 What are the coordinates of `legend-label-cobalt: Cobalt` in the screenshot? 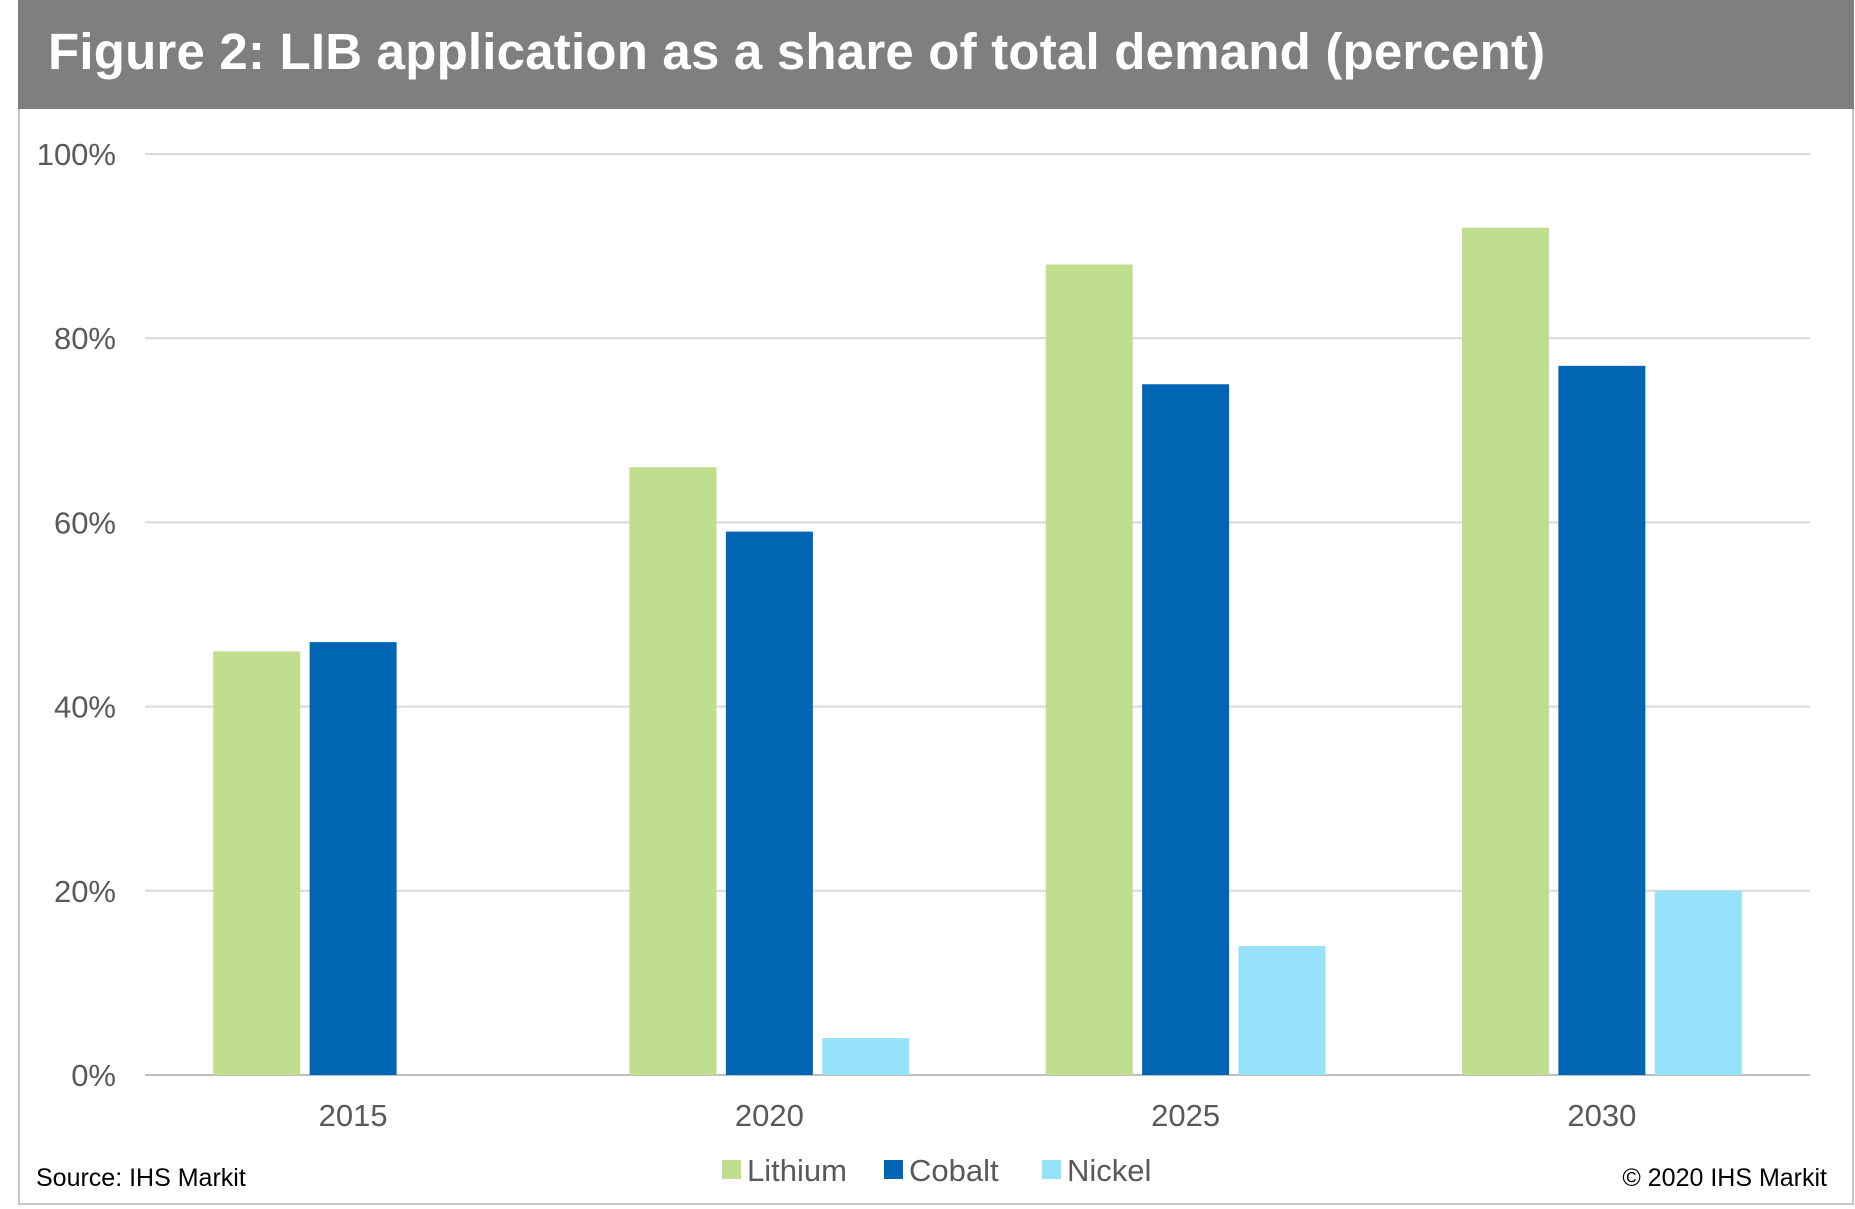 It's located at (954, 1170).